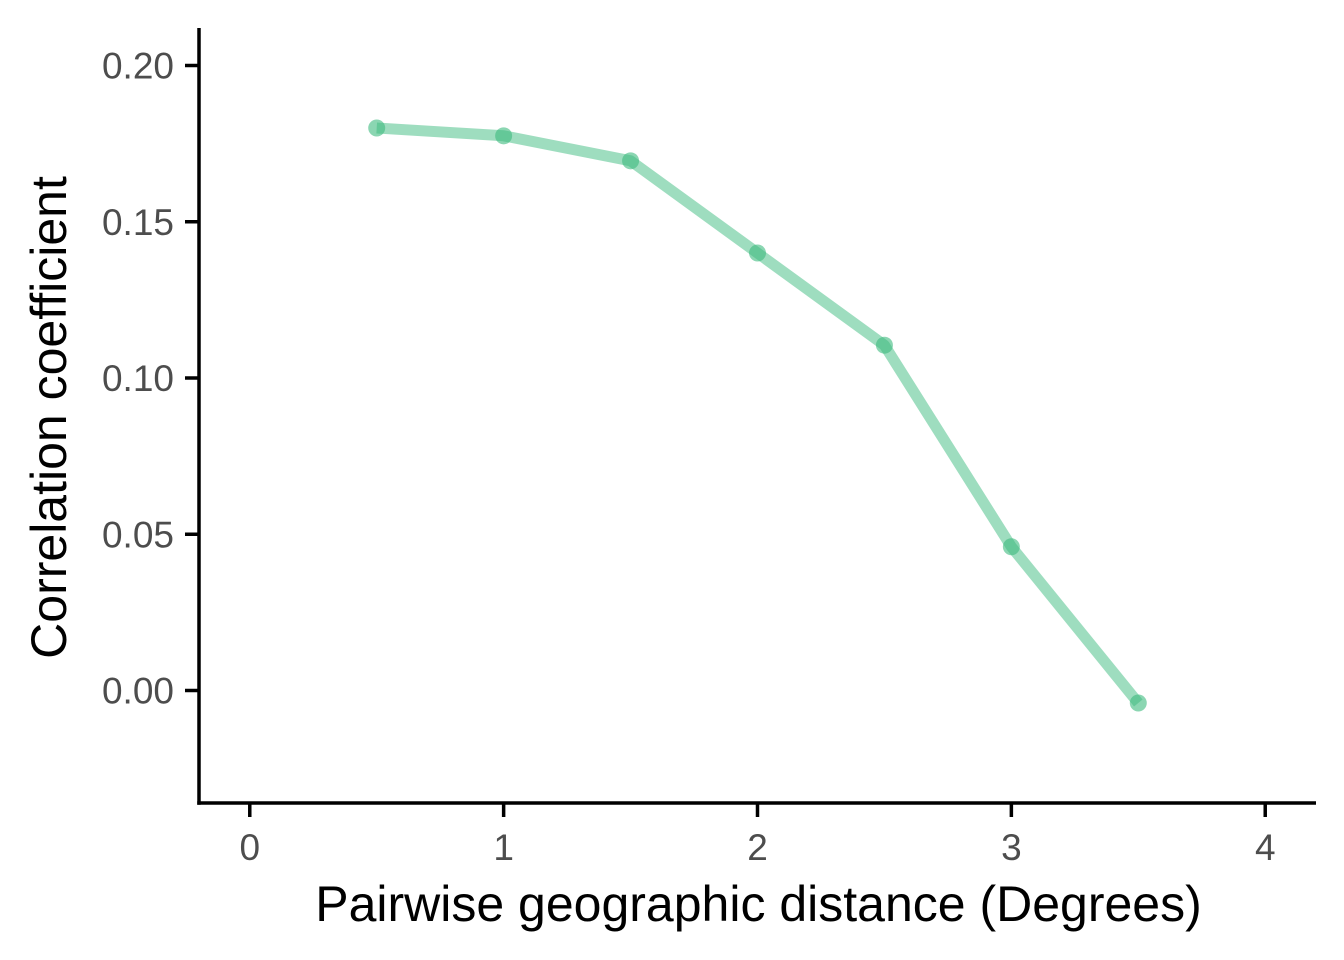 The height and width of the screenshot is (960, 1344). What do you see at coordinates (138, 534) in the screenshot?
I see `y-tick-label: 0.05` at bounding box center [138, 534].